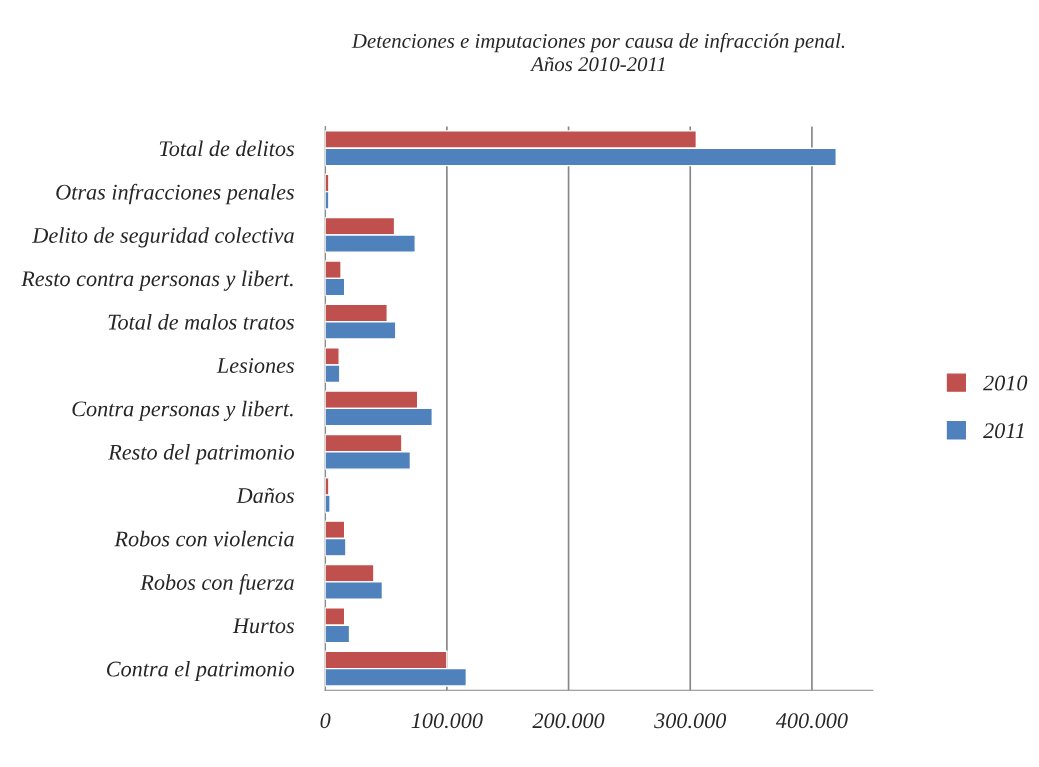  What do you see at coordinates (598, 52) in the screenshot?
I see `chart-title: Detenciones e imputaciones por causa de infracción penal. Años 2010-2011` at bounding box center [598, 52].